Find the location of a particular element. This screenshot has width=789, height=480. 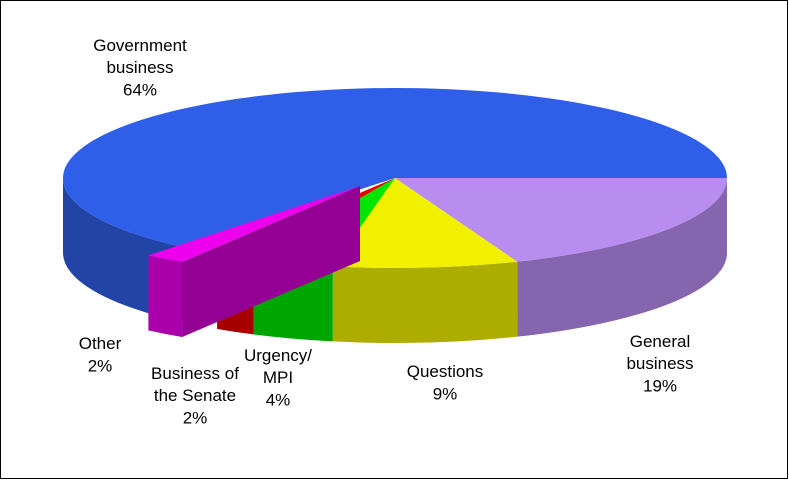

slice-label: General business is located at coordinates (659, 352).